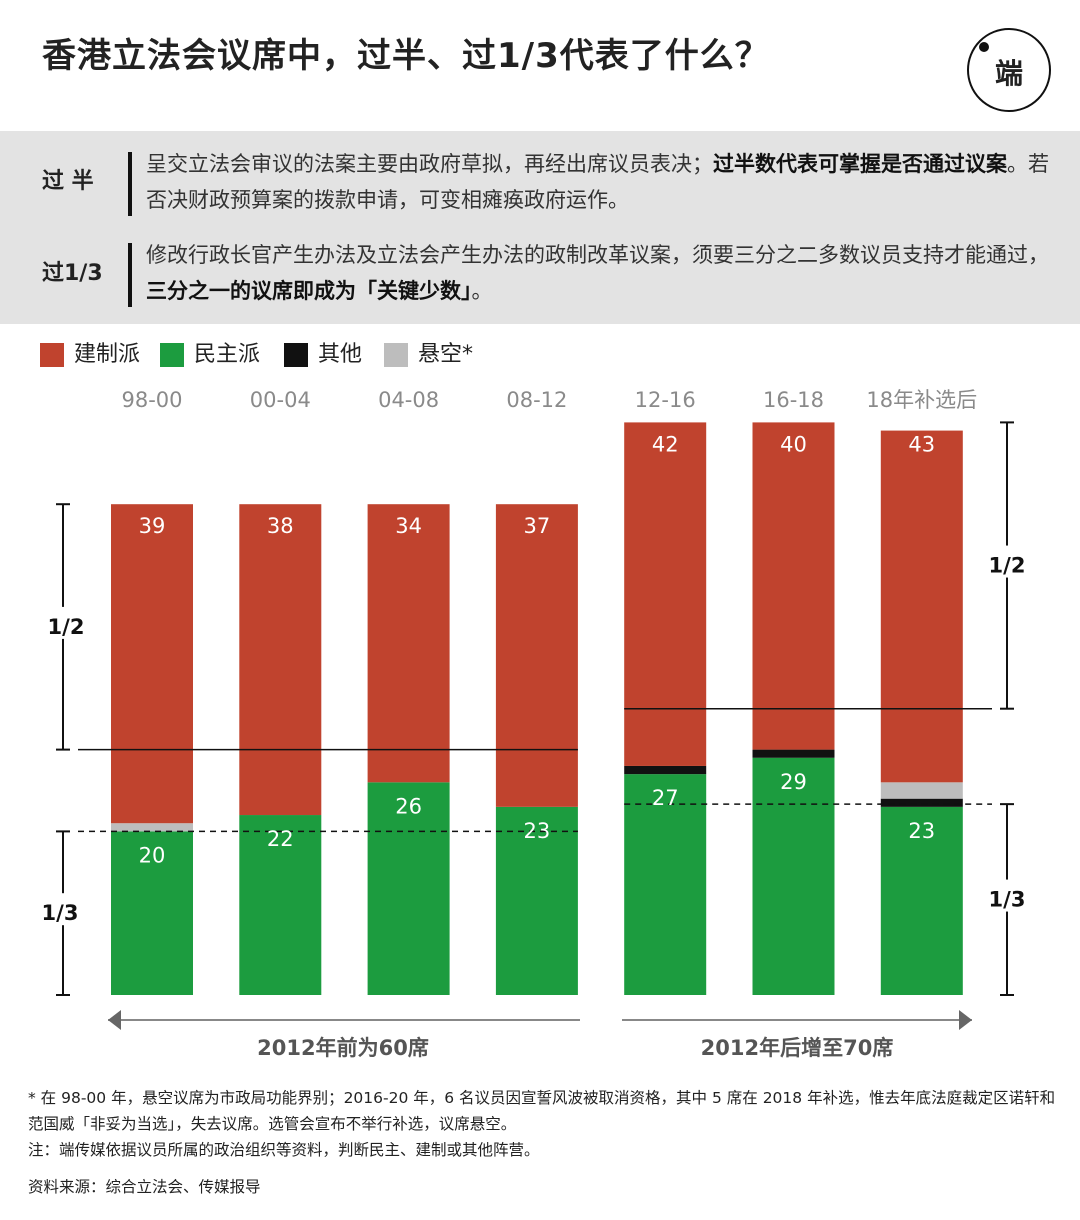 The height and width of the screenshot is (1220, 1080). Describe the element at coordinates (446, 354) in the screenshot. I see `legend-label: 悬空*` at that location.